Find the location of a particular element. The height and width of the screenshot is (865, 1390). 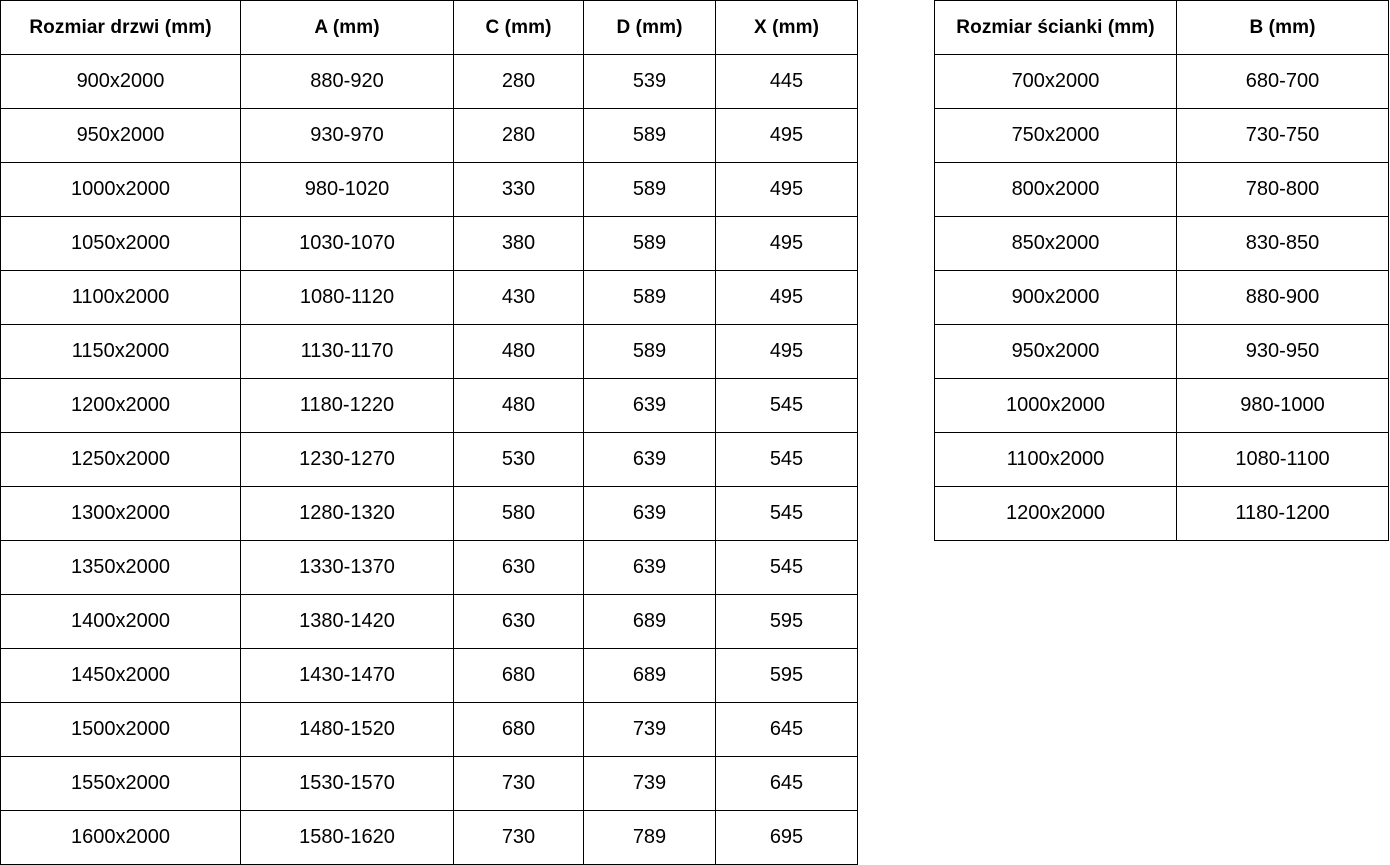

walls-header-row: Rozmiar ścianki (mm) B (mm) is located at coordinates (1161, 27).